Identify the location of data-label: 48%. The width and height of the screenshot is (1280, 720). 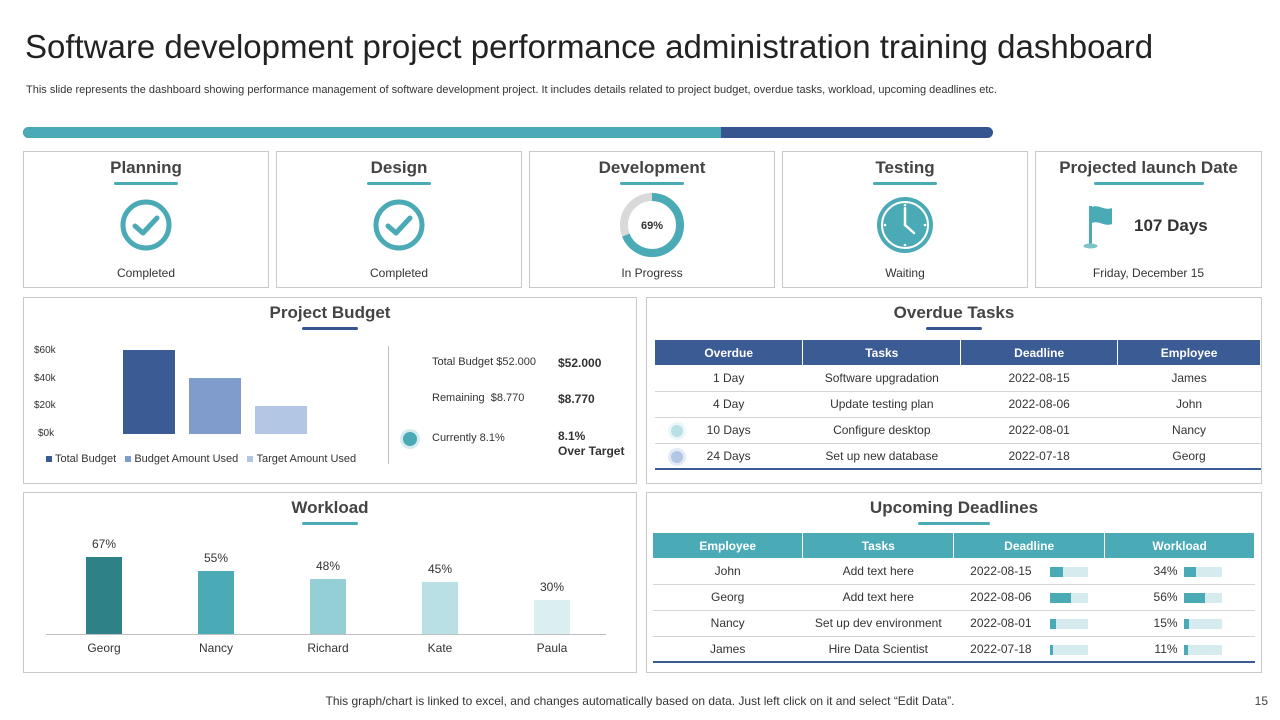
(328, 565).